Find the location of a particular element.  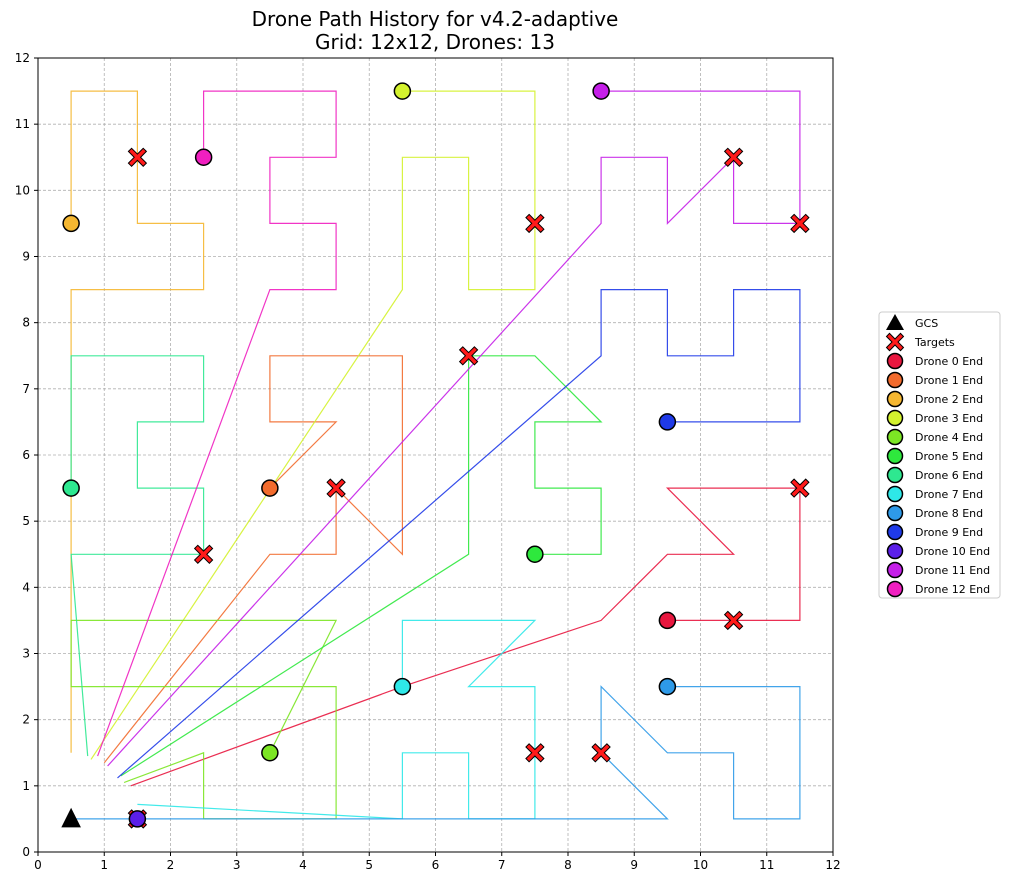

y-tick-label: 1 is located at coordinates (26, 786).